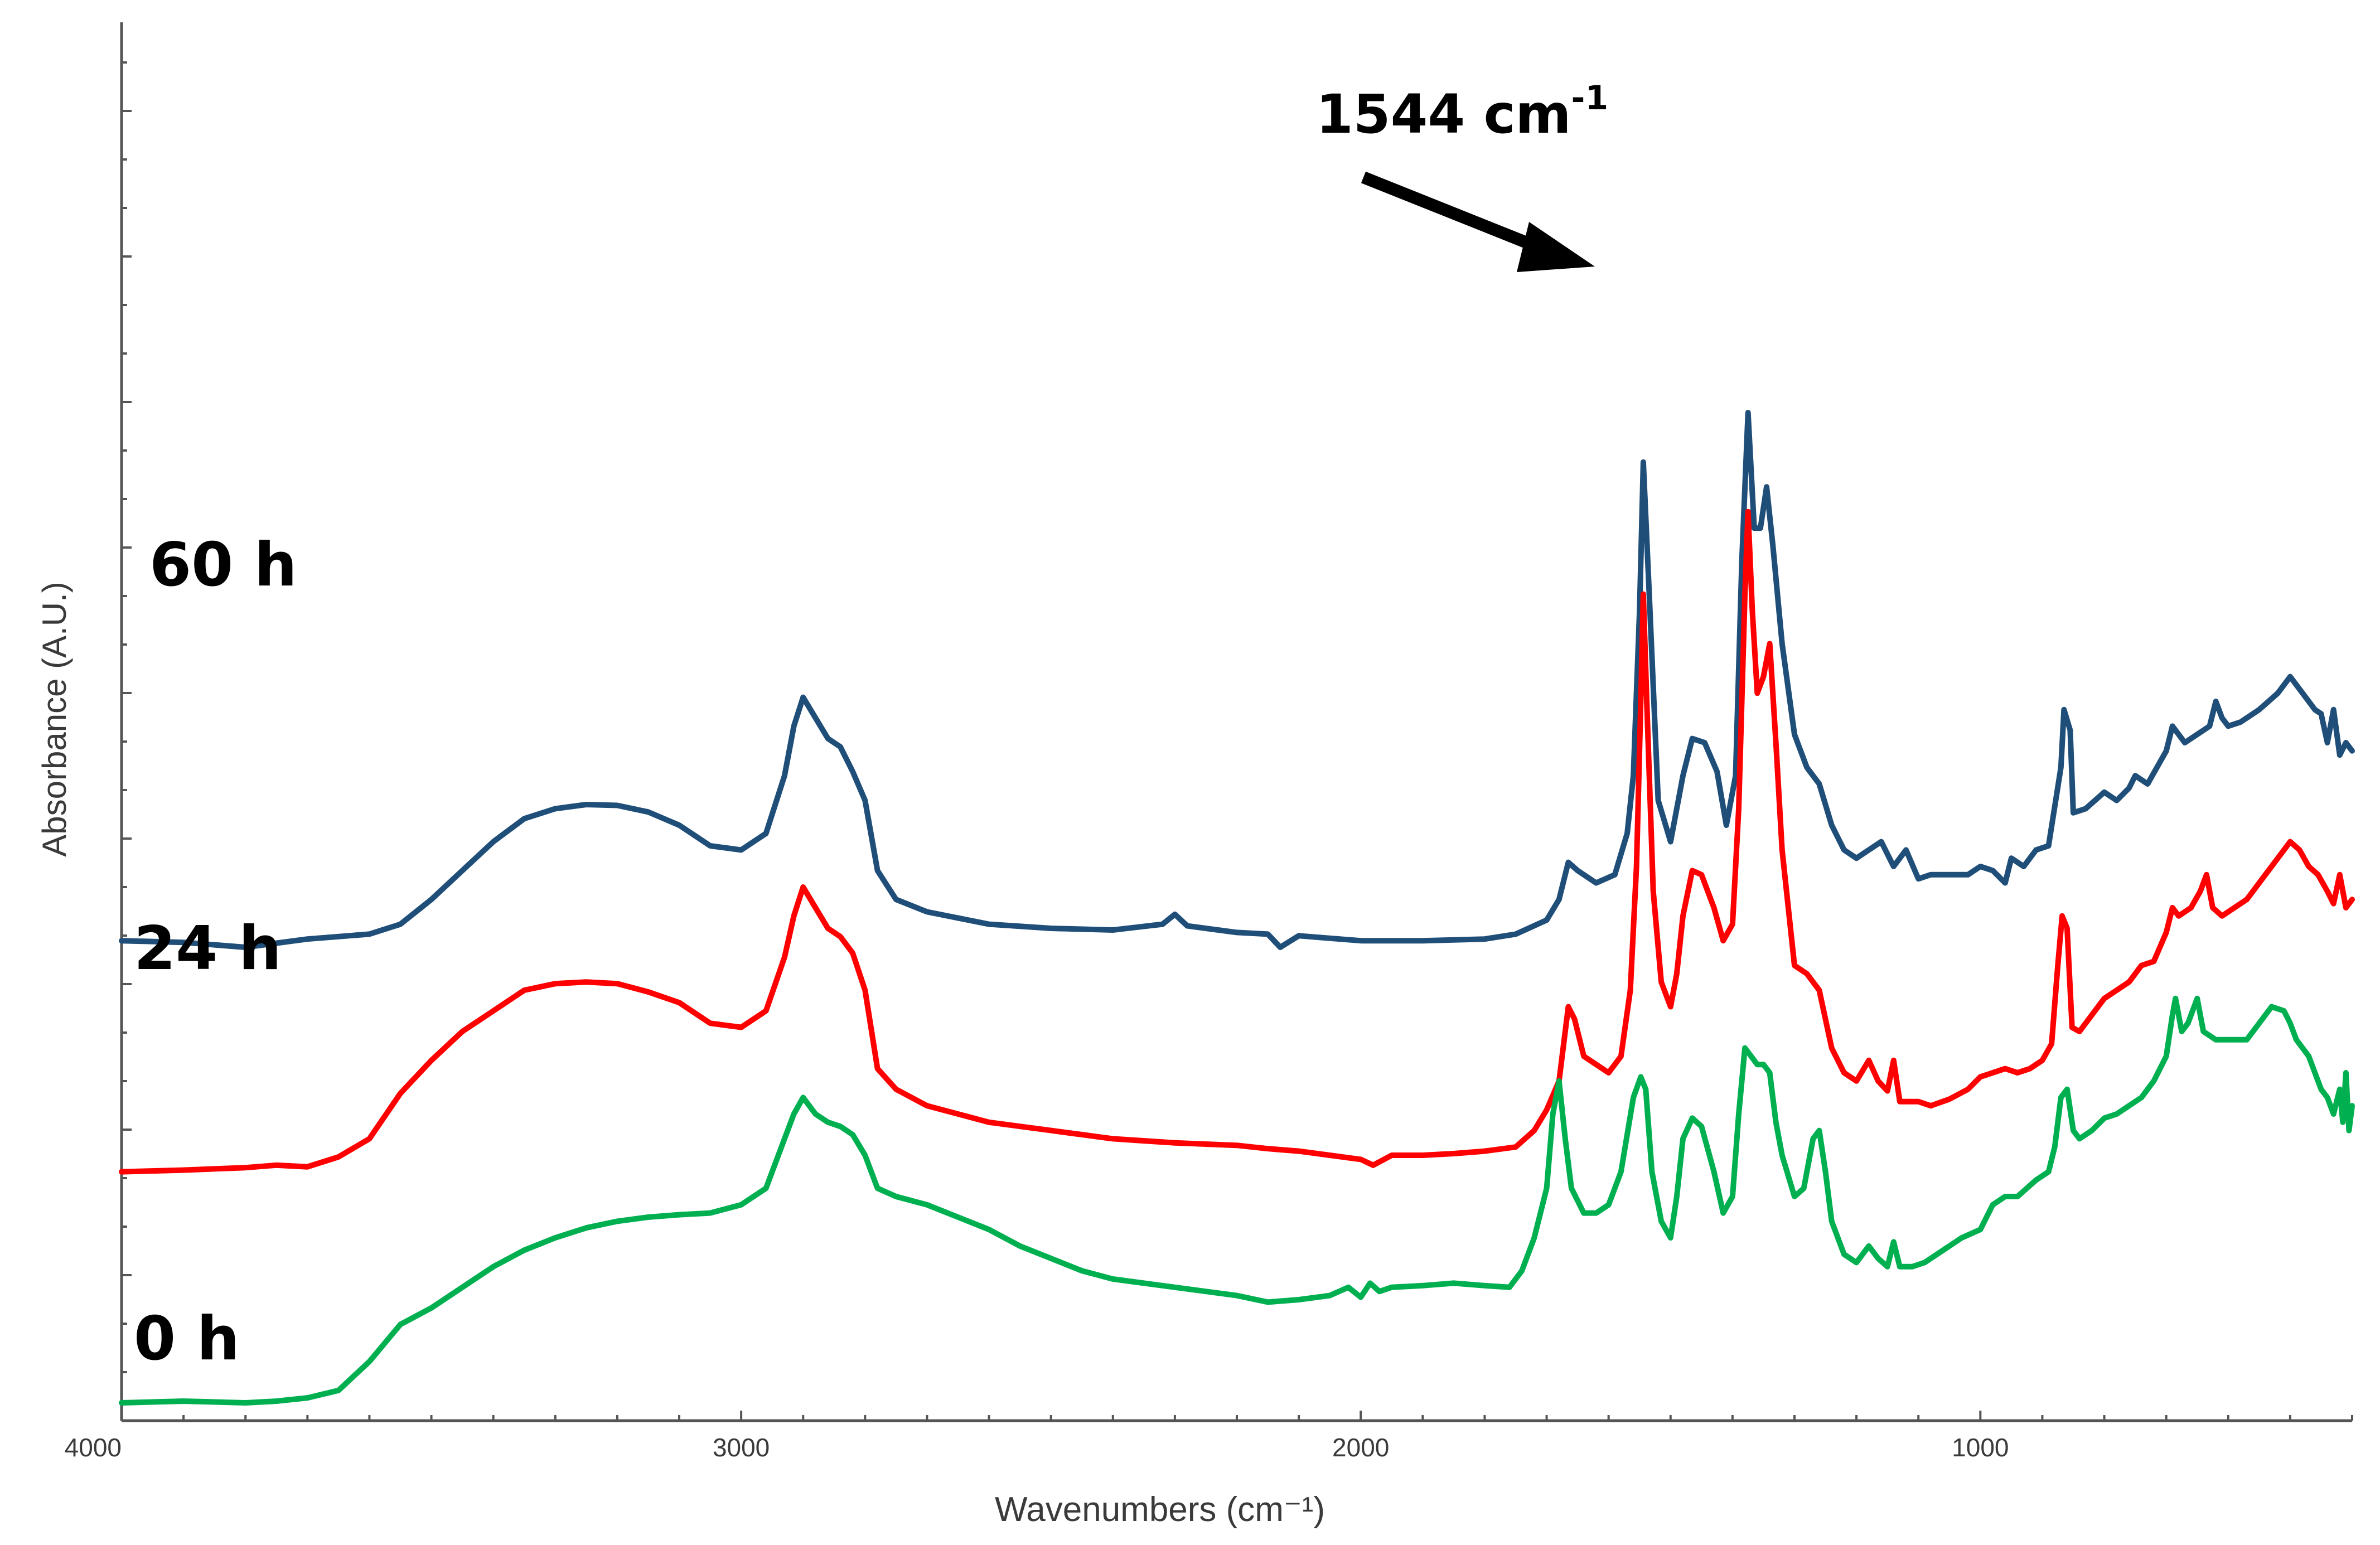  What do you see at coordinates (1236, 1416) in the screenshot?
I see `x-tick-marks` at bounding box center [1236, 1416].